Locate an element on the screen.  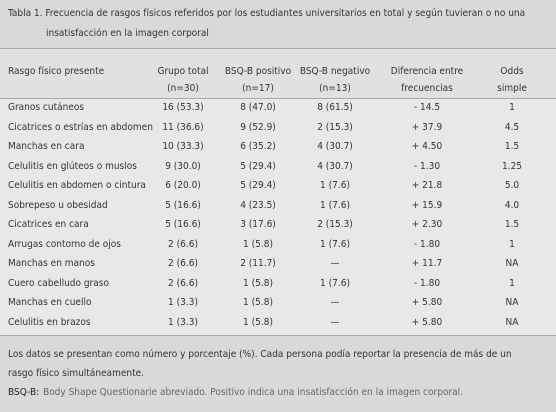
cell: + 37.9 is located at coordinates (427, 127).